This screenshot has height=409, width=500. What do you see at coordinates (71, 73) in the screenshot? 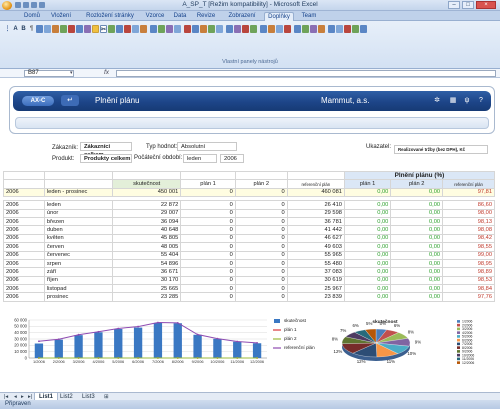
I see `chevron-down-icon: ▾` at bounding box center [71, 73].